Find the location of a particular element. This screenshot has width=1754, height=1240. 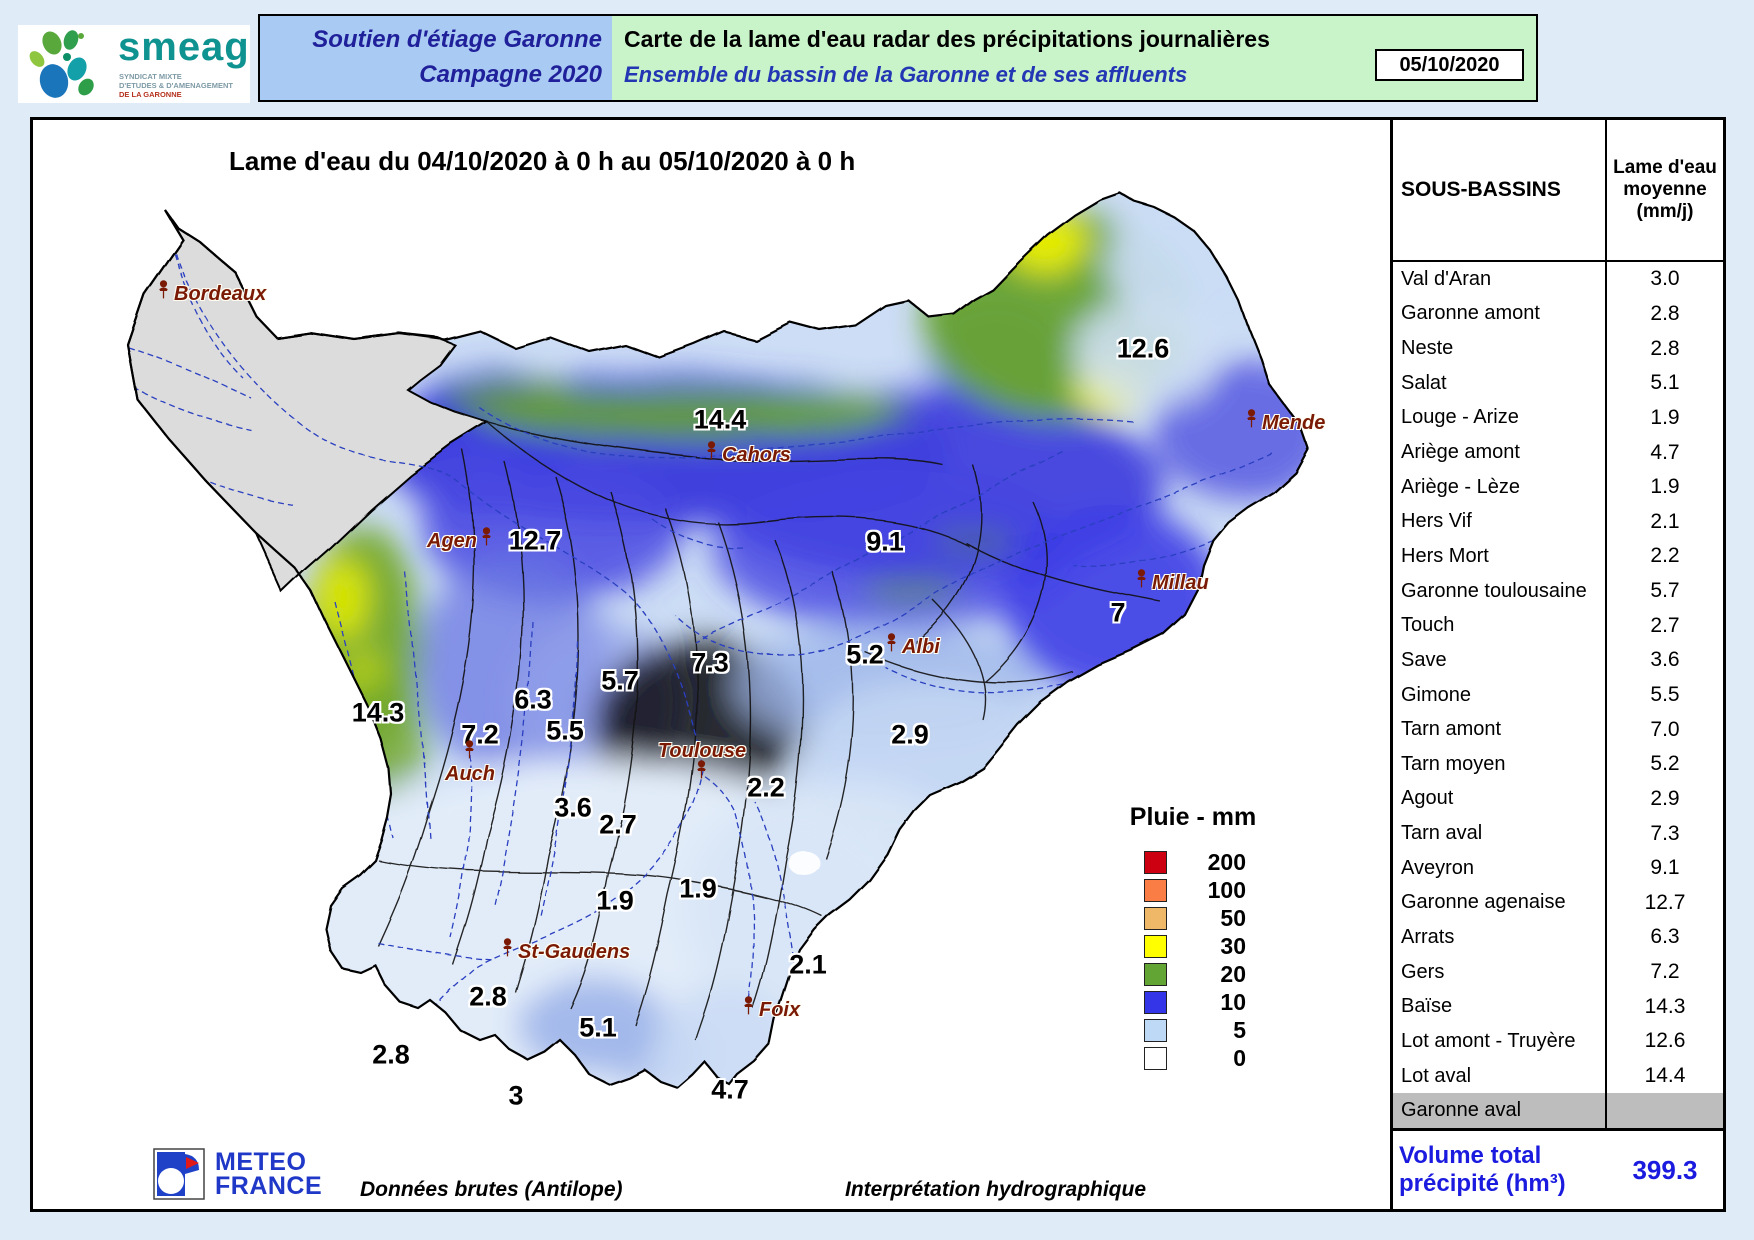

basin-name-cell: Tarn aval is located at coordinates (1500, 833).